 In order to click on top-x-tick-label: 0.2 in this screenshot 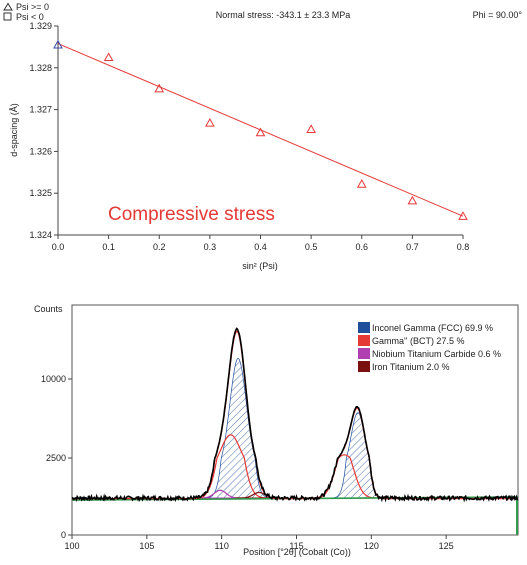, I will do `click(159, 247)`.